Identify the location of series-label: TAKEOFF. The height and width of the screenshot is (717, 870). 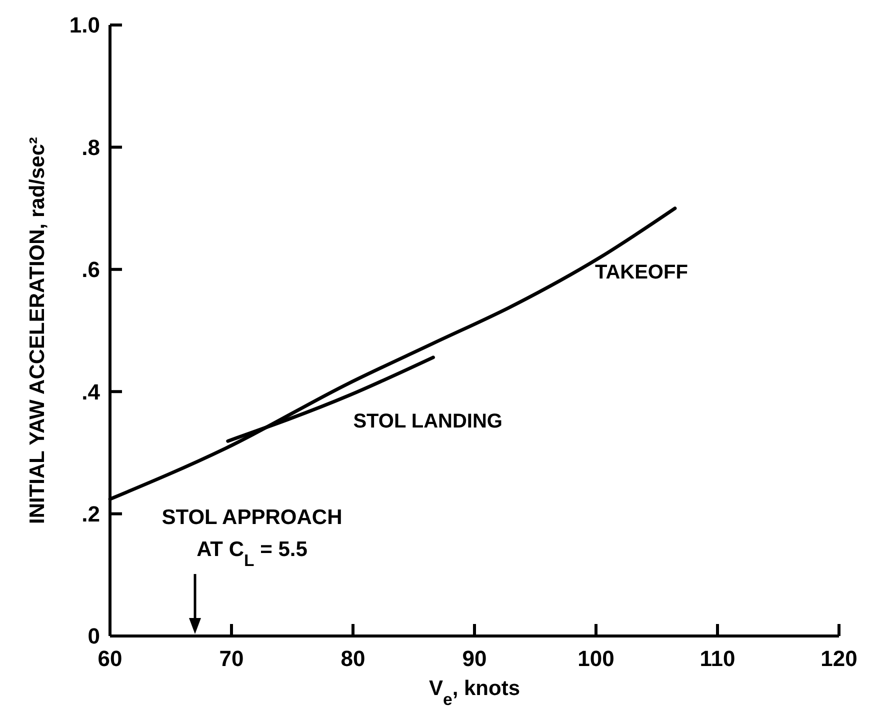
(641, 272).